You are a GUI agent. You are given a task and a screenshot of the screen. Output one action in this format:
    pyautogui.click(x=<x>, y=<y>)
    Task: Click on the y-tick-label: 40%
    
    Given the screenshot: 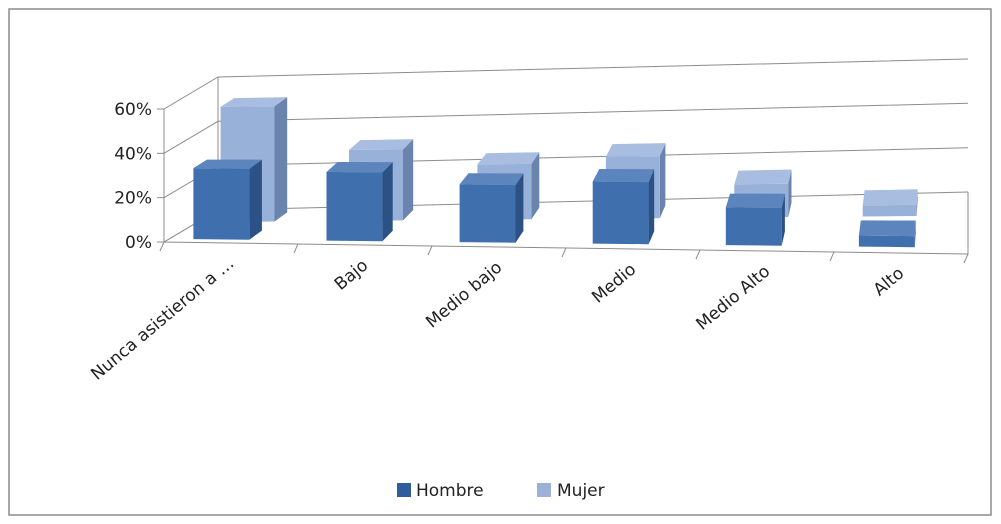 What is the action you would take?
    pyautogui.click(x=133, y=154)
    